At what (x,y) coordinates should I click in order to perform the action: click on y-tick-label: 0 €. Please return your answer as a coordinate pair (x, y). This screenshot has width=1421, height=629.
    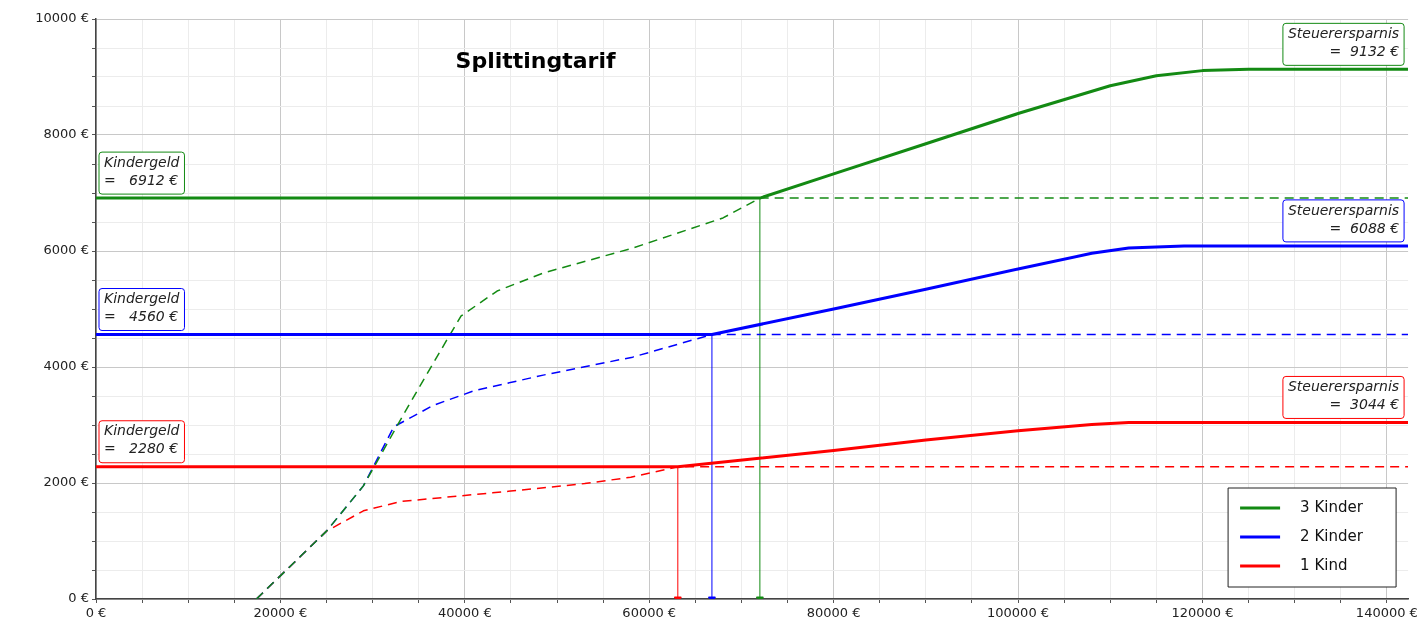
    Looking at the image, I should click on (78, 598).